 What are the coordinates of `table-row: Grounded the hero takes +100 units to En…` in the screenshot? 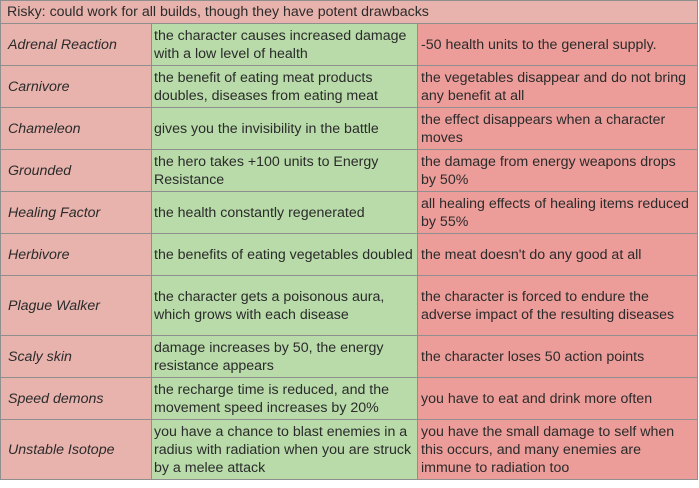 It's located at (349, 170).